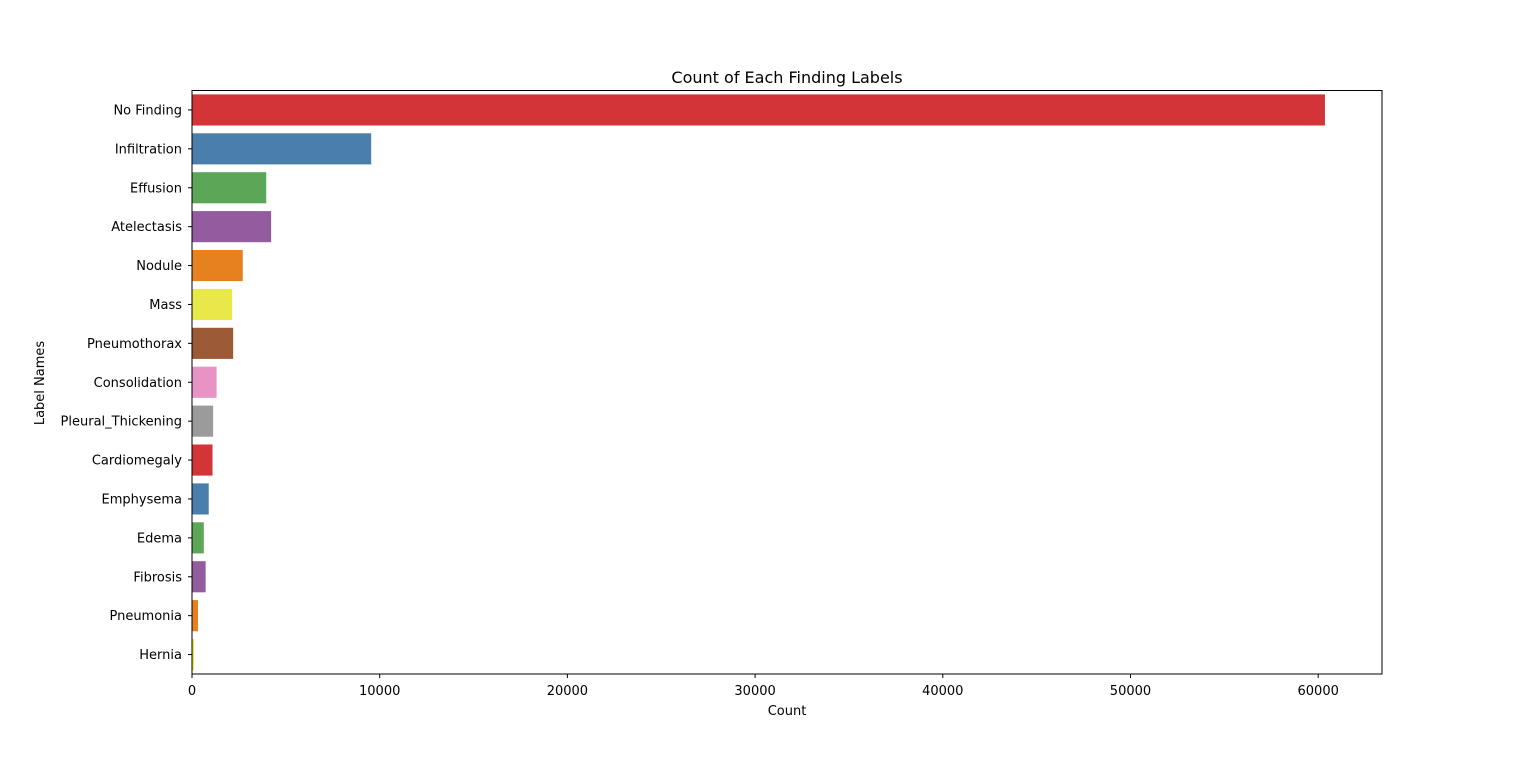 The image size is (1536, 757). I want to click on bar-pneumothorax, so click(213, 343).